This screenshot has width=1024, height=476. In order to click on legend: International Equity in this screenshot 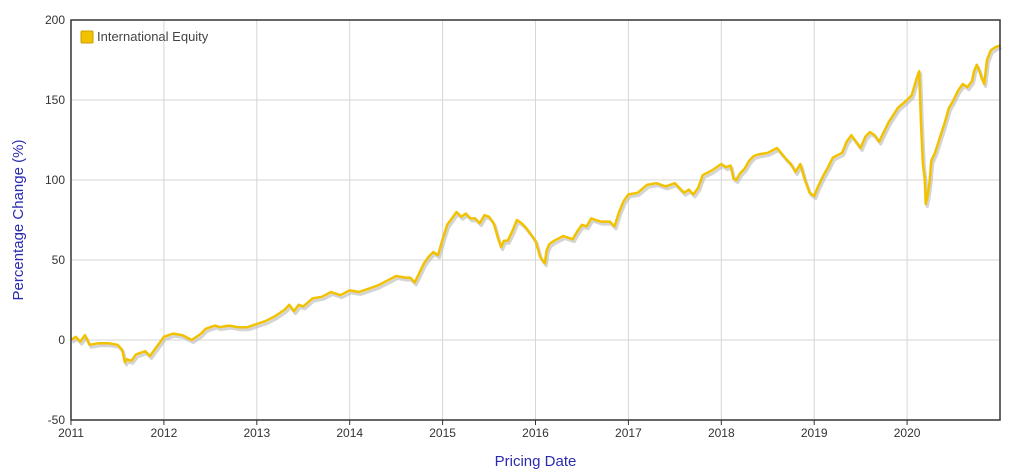, I will do `click(144, 36)`.